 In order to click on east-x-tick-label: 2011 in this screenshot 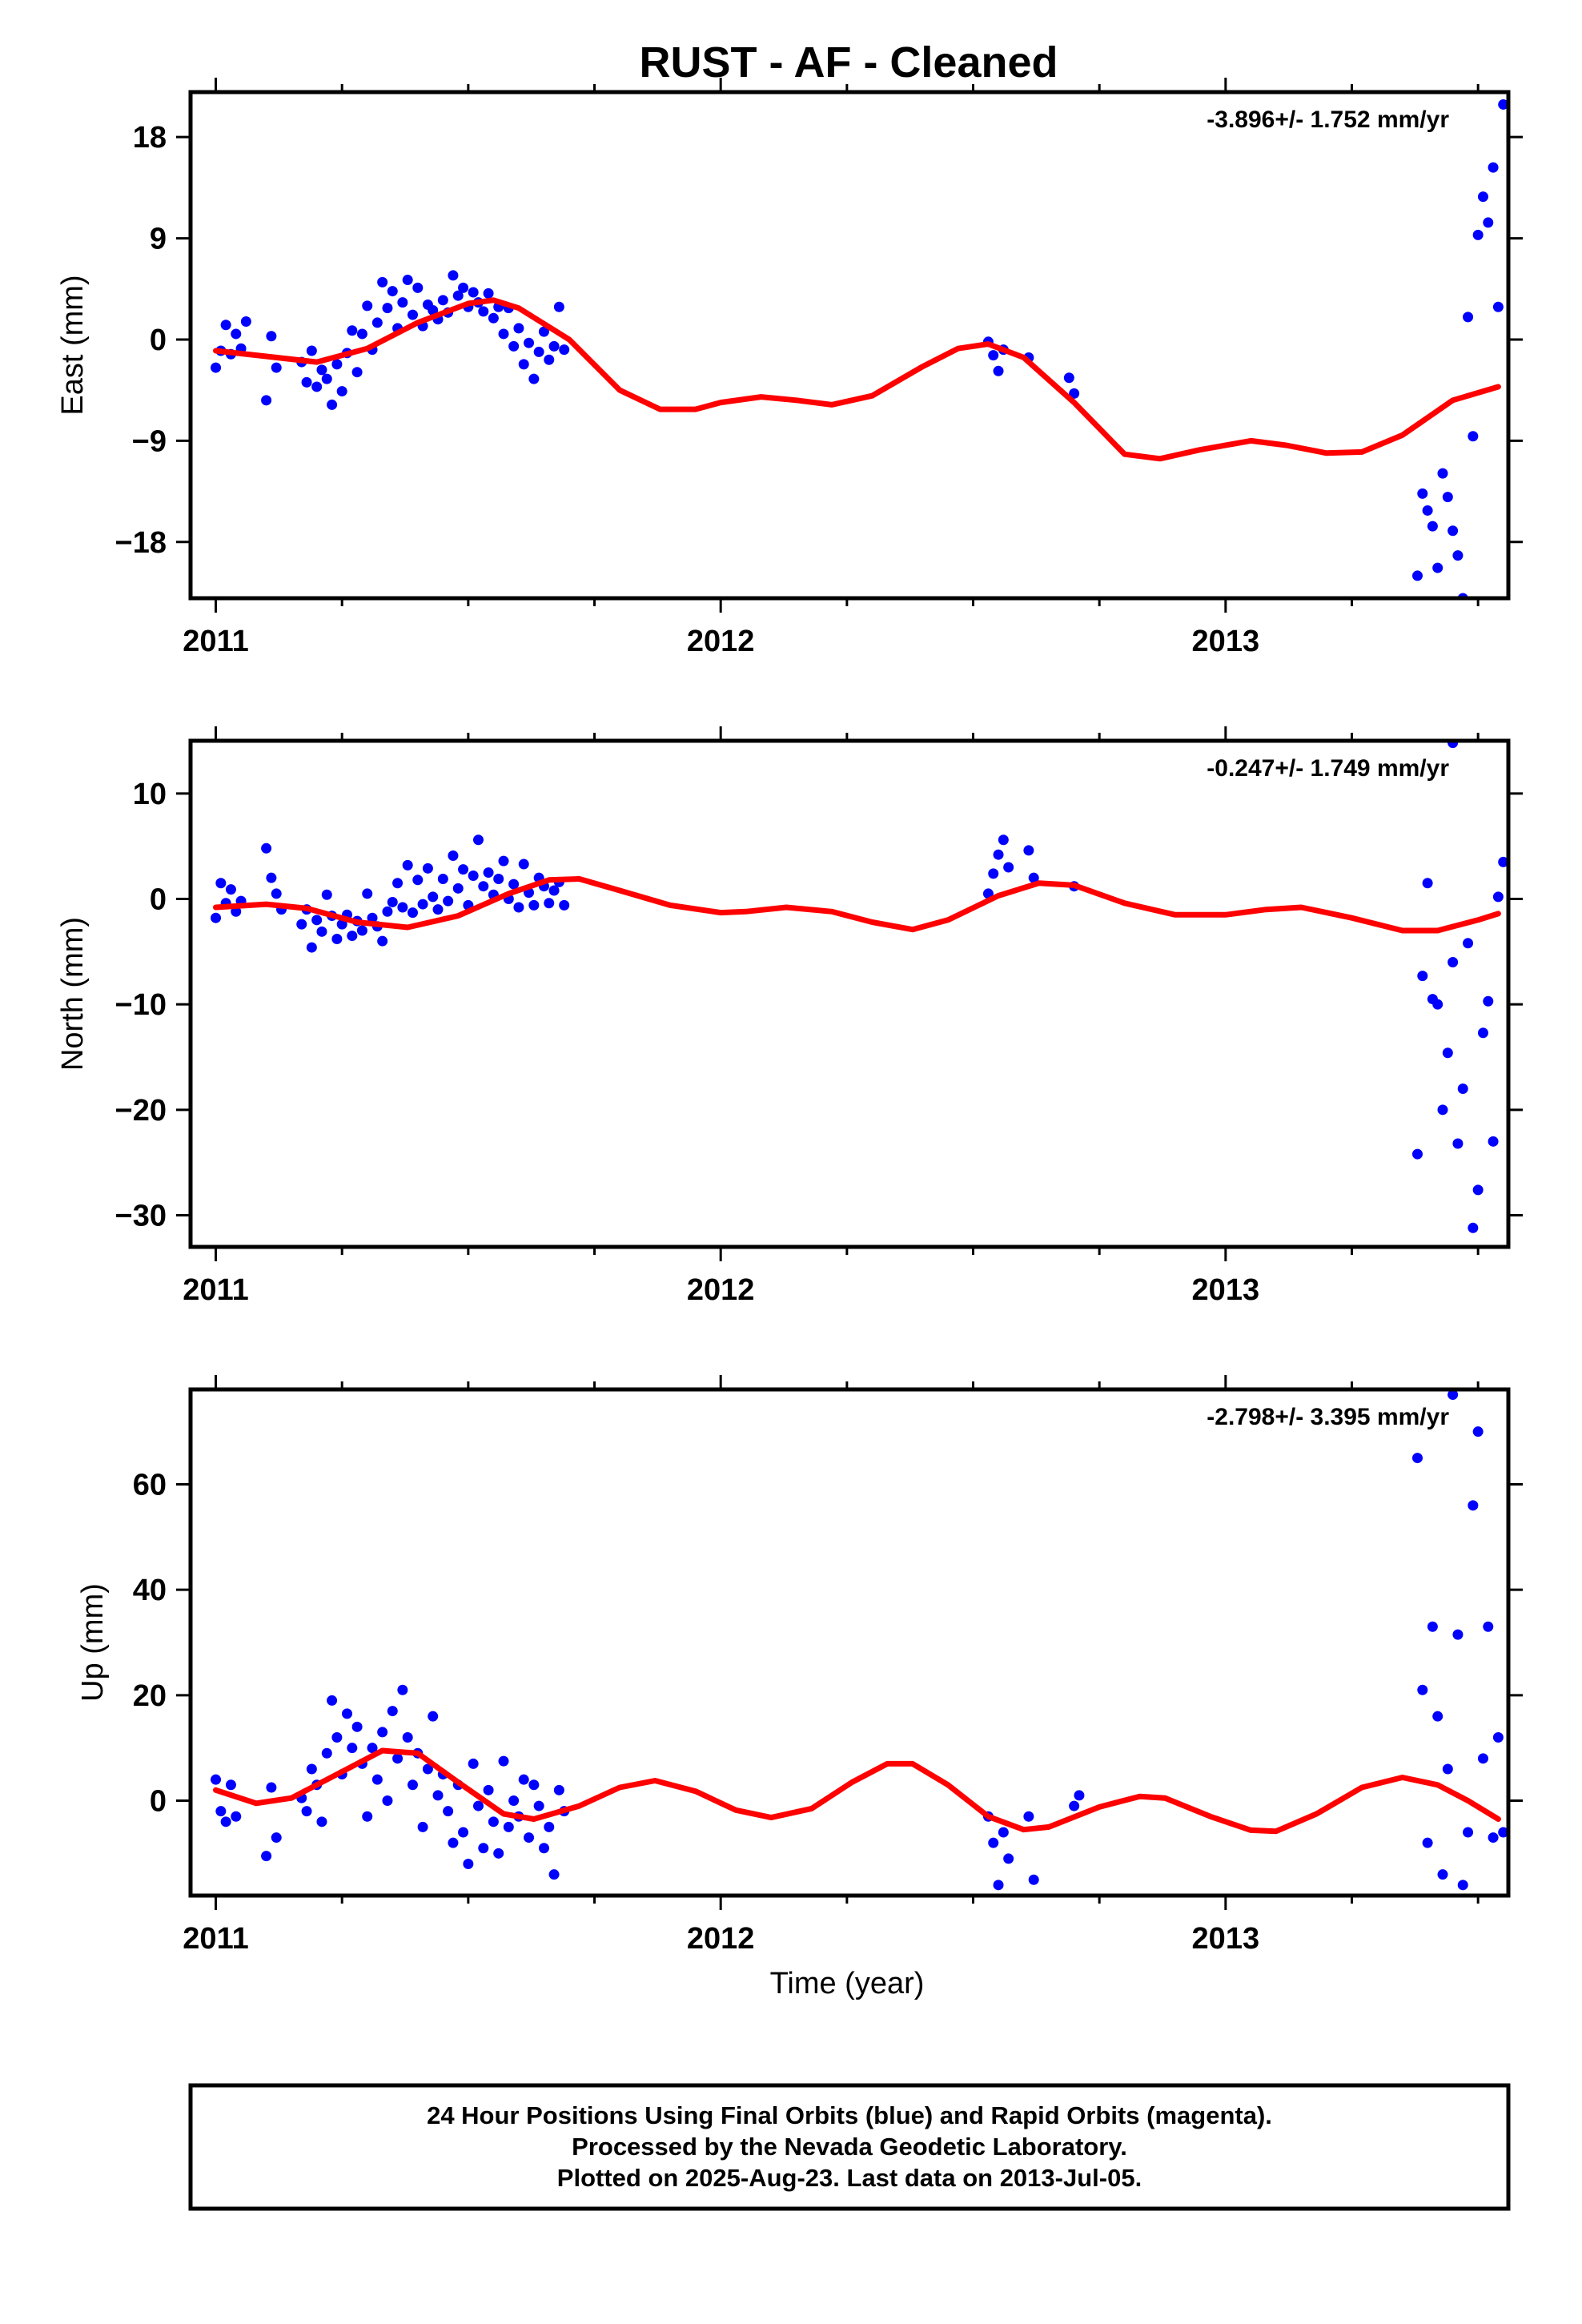, I will do `click(215, 641)`.